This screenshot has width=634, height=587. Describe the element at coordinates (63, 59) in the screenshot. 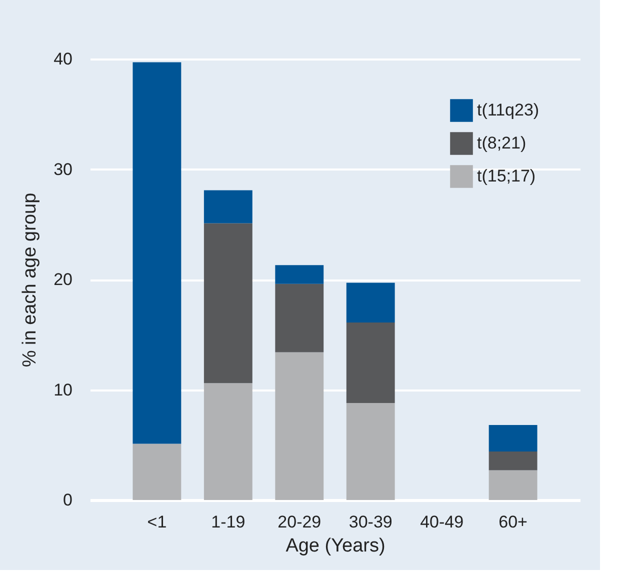

I see `y-tick-label: 40` at that location.